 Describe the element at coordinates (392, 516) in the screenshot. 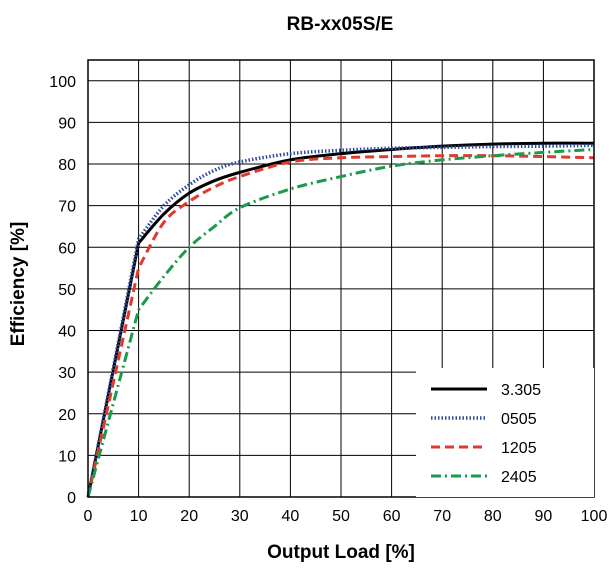

I see `x-tick-label: 60` at that location.